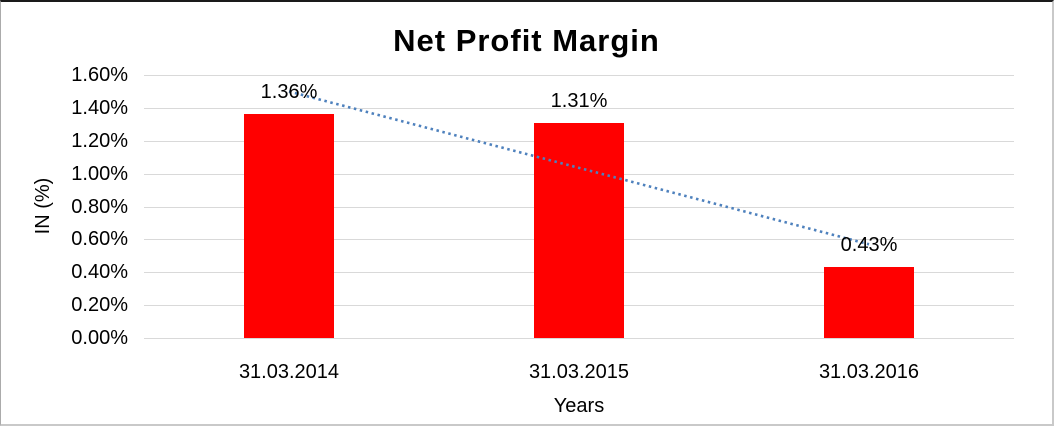  Describe the element at coordinates (579, 372) in the screenshot. I see `x-axis-tick-label: 31.03.2015` at that location.